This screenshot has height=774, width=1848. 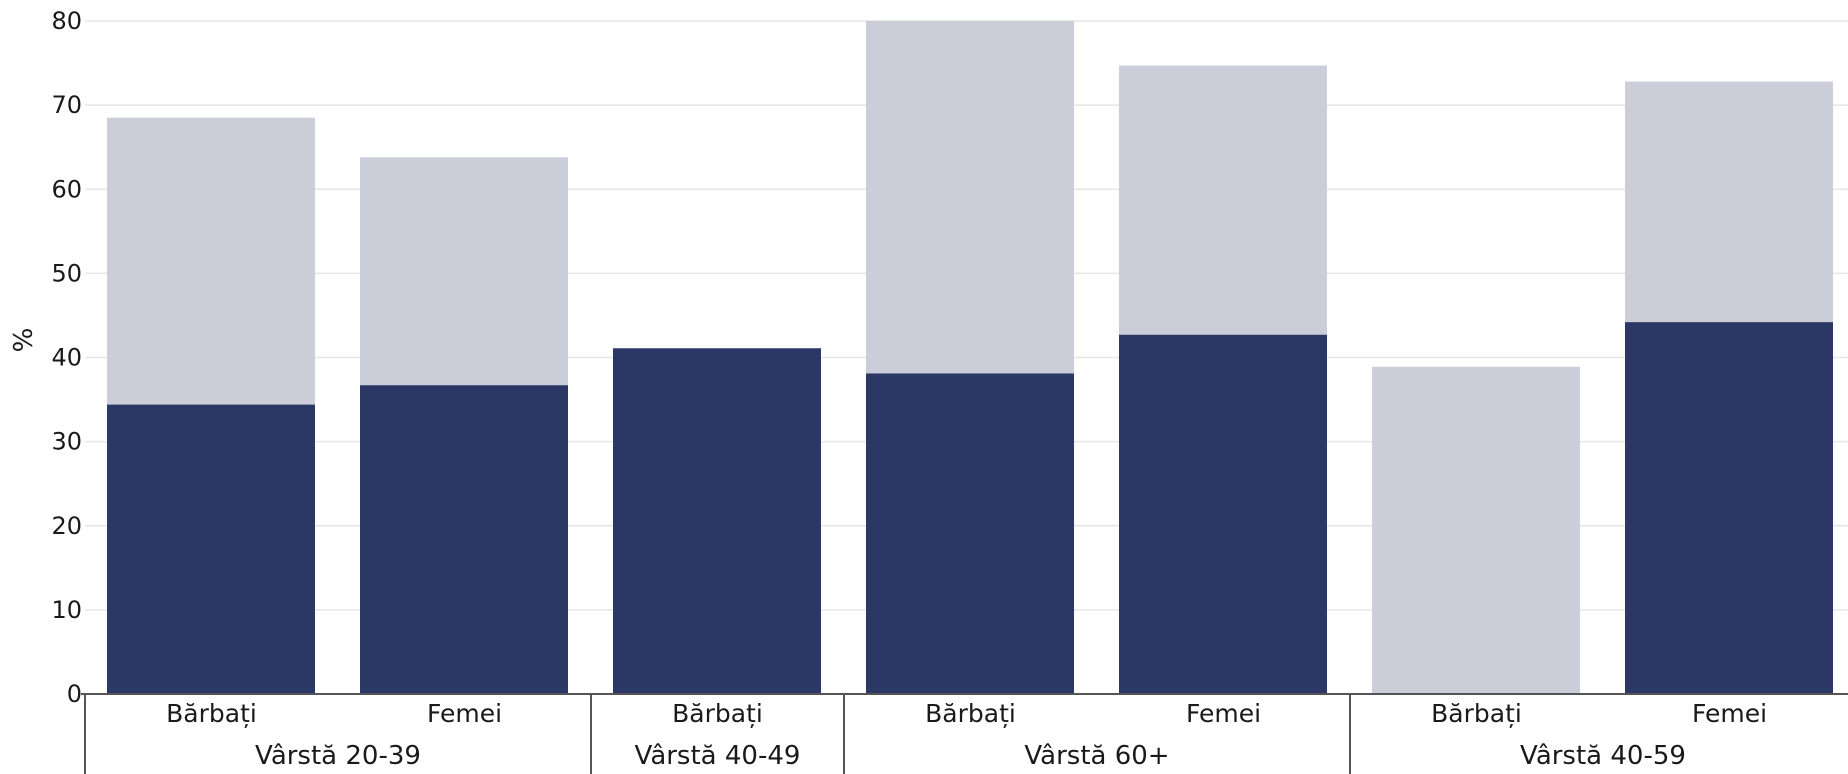 I want to click on y-tick-label: 80, so click(x=66, y=21).